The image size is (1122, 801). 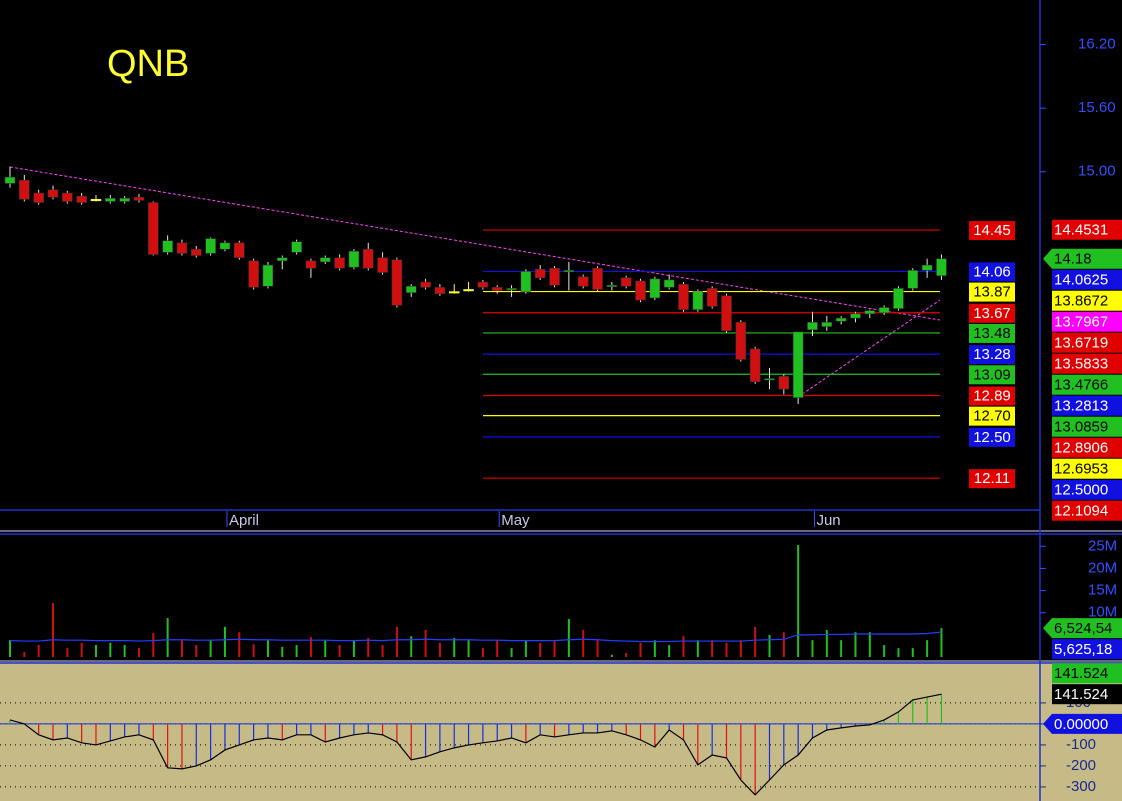 What do you see at coordinates (1081, 322) in the screenshot?
I see `price-marker-label: 13.7967` at bounding box center [1081, 322].